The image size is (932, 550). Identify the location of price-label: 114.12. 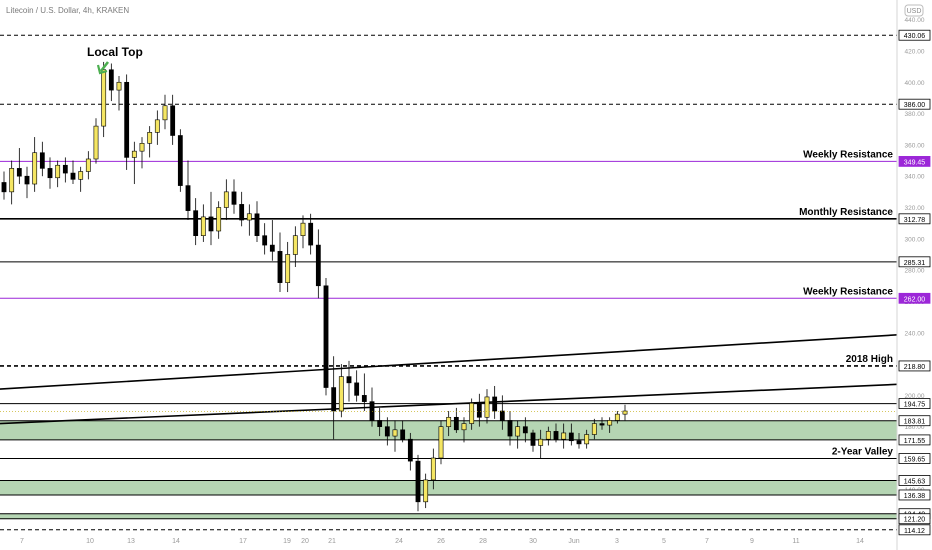
(914, 531).